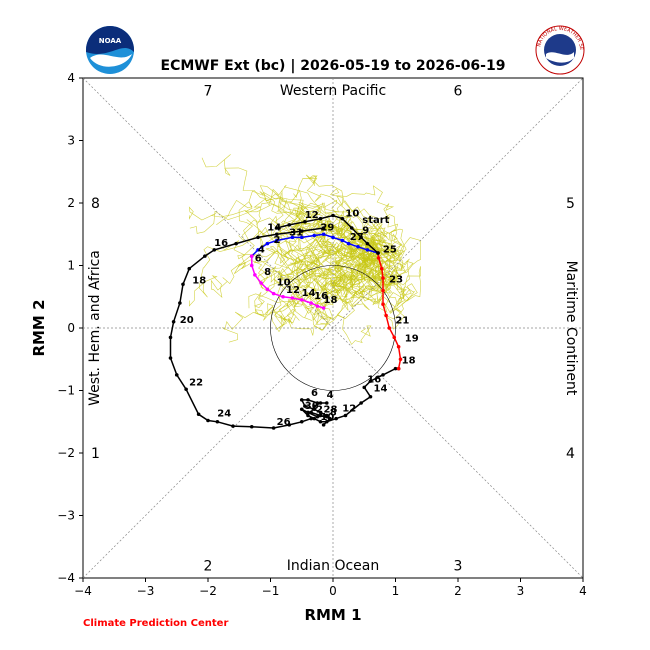 The width and height of the screenshot is (650, 650). Describe the element at coordinates (389, 310) in the screenshot. I see `series-line-forecast-red` at that location.